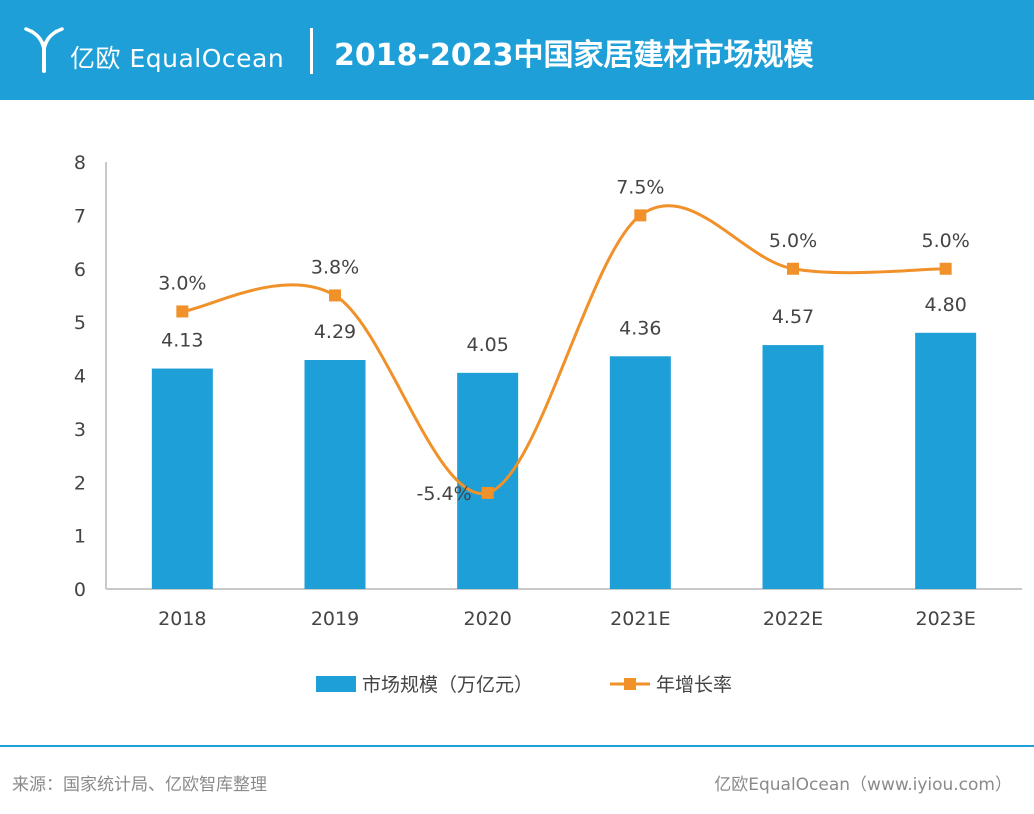 This screenshot has width=1034, height=814. I want to click on bar-value-label: 4.57, so click(793, 317).